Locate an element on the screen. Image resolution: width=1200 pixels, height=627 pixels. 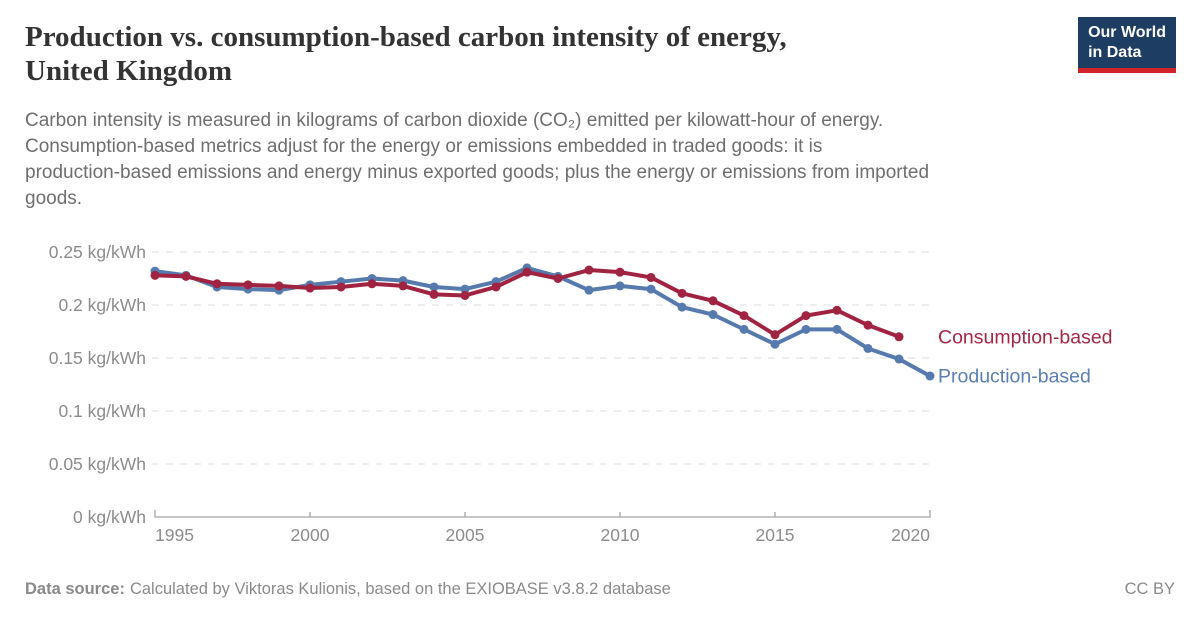
owid-logo: Our World in Data is located at coordinates (1127, 45).